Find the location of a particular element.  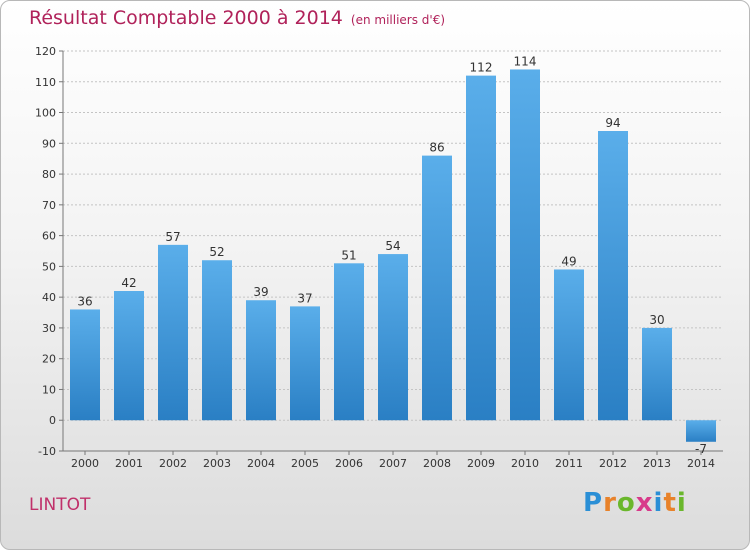

x-tick-label-2002: 2002 is located at coordinates (173, 463).